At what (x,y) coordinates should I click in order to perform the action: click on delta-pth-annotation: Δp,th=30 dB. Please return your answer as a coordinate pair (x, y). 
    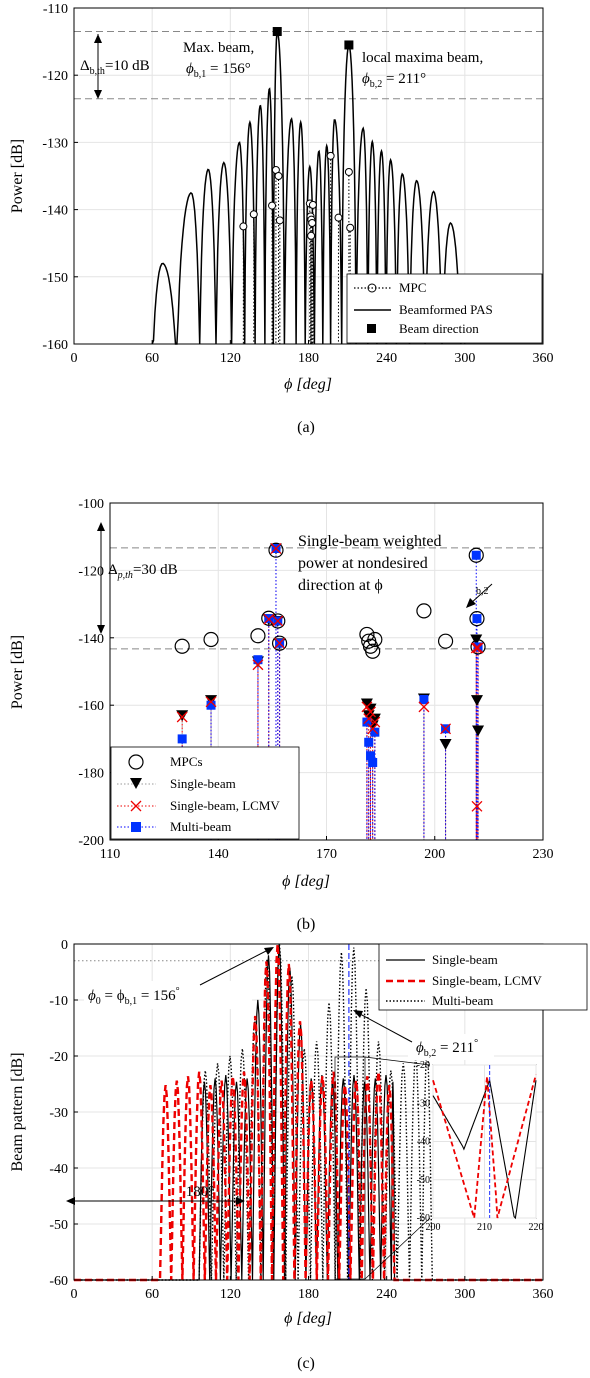
    Looking at the image, I should click on (137, 578).